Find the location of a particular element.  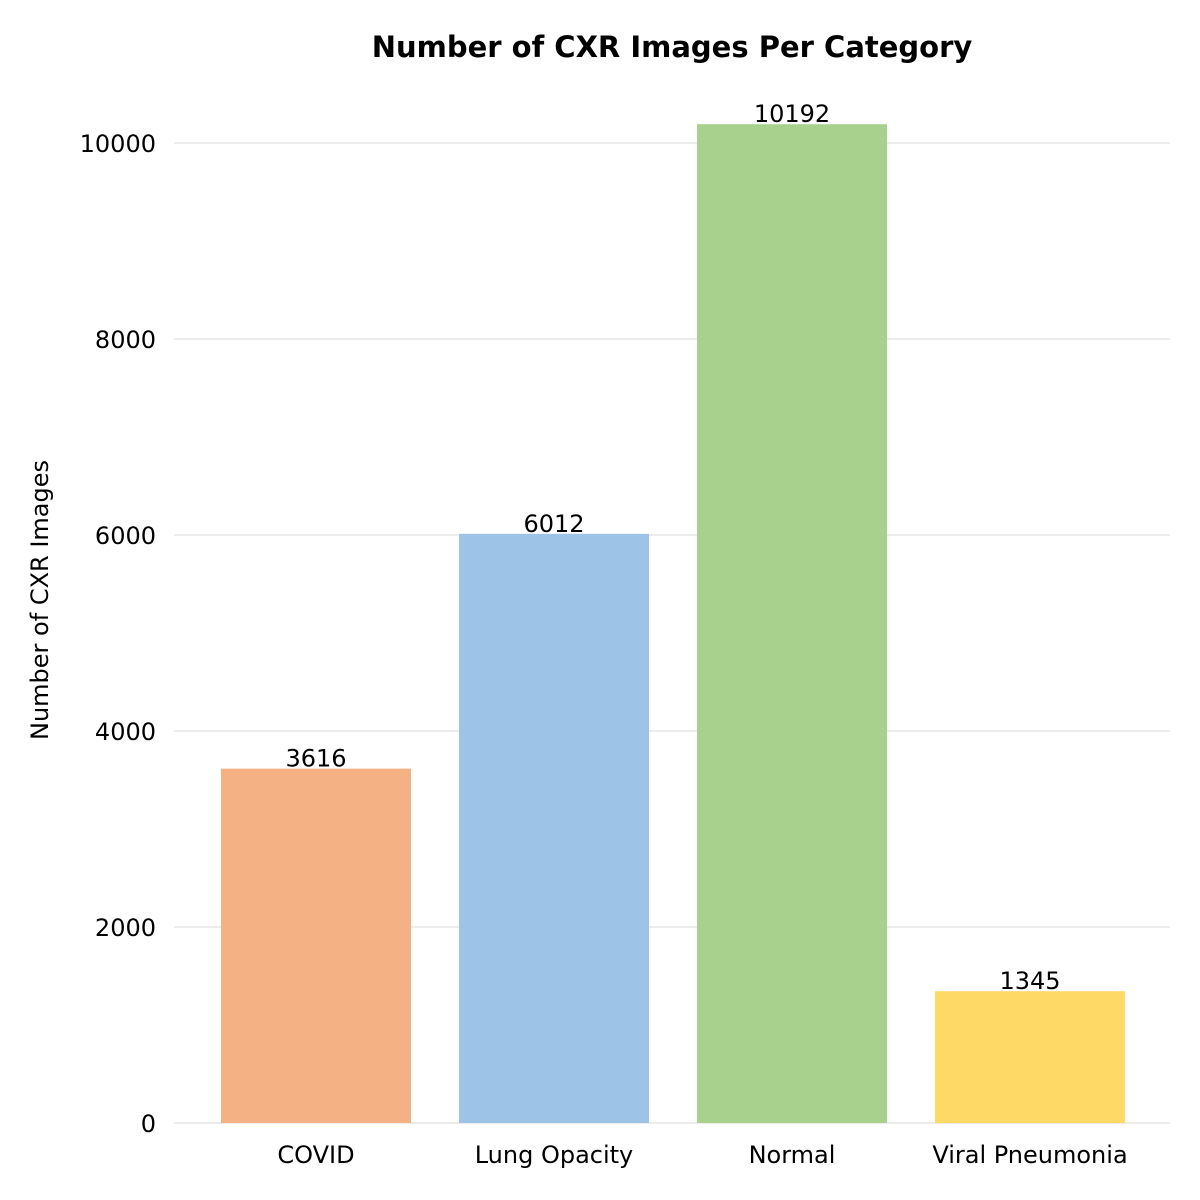

bar-viral-pneumonia is located at coordinates (1030, 1057).